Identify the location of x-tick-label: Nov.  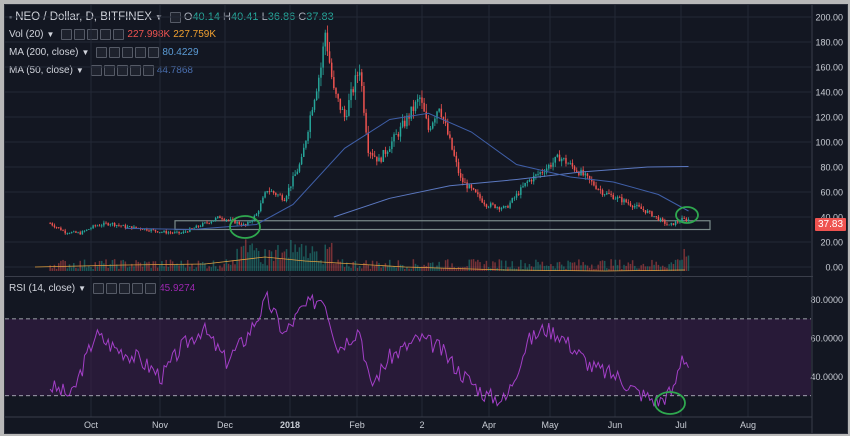
(160, 425).